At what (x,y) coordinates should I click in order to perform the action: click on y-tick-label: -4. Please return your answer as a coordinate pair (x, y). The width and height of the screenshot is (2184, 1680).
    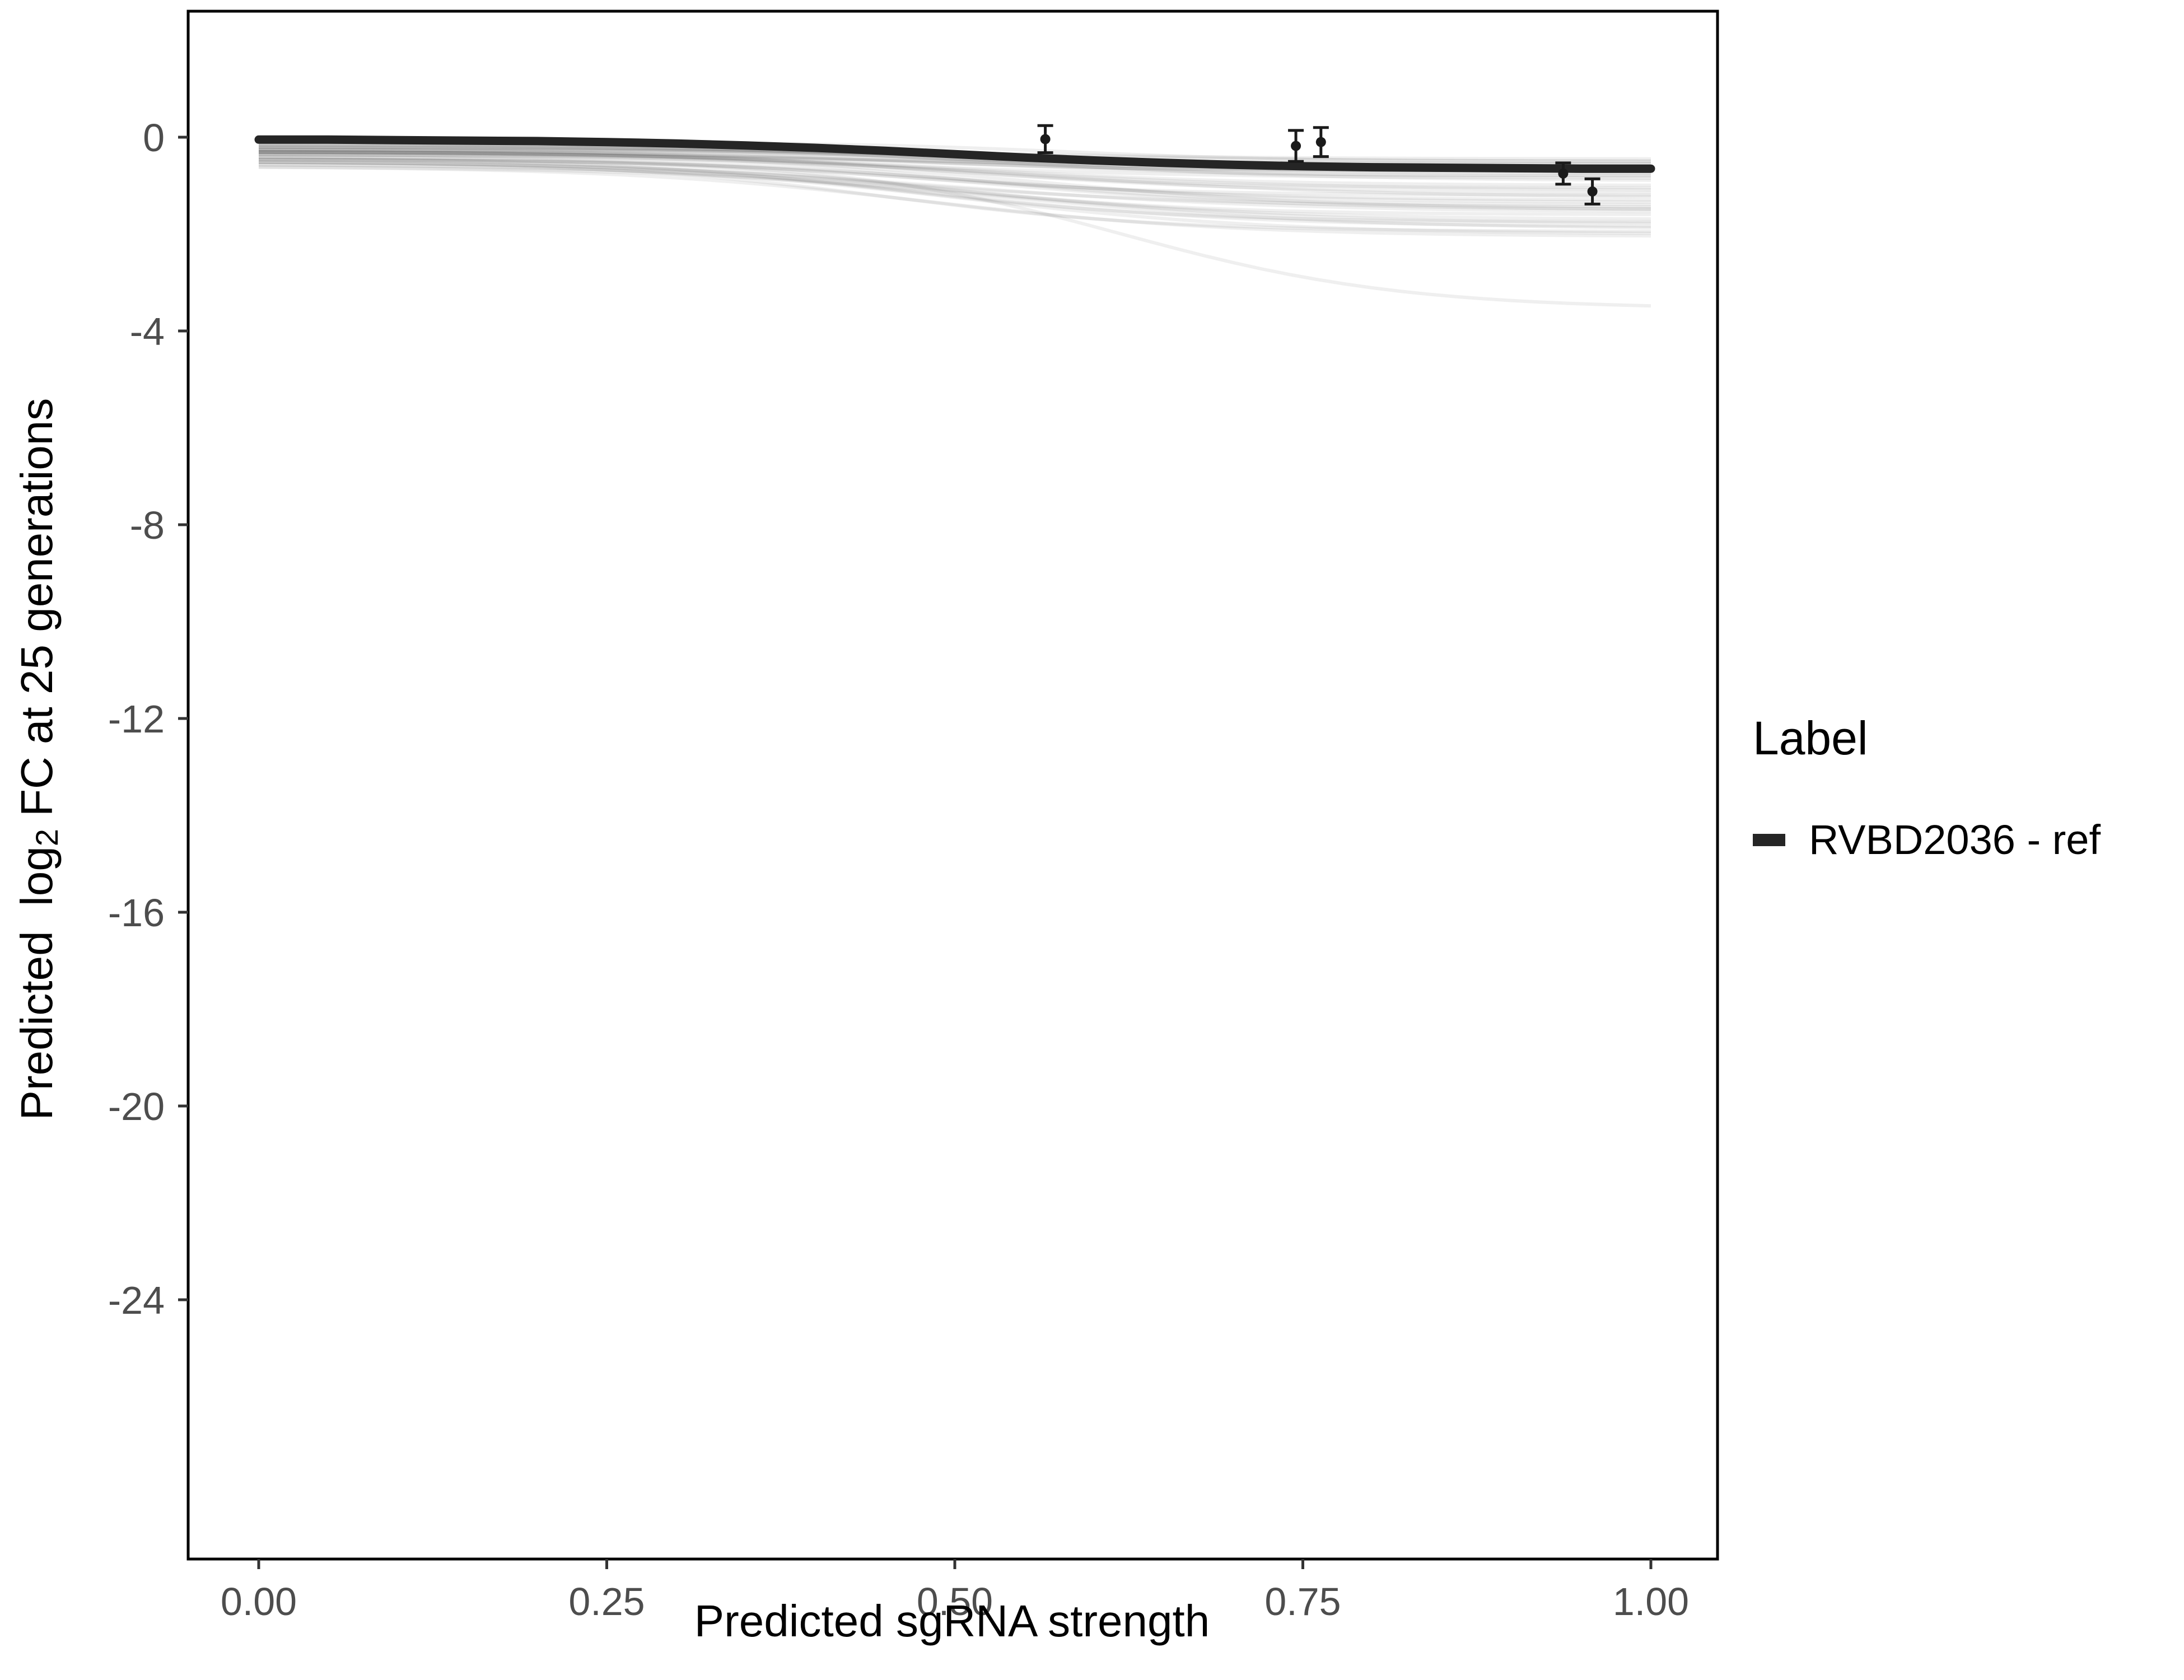
    Looking at the image, I should click on (148, 332).